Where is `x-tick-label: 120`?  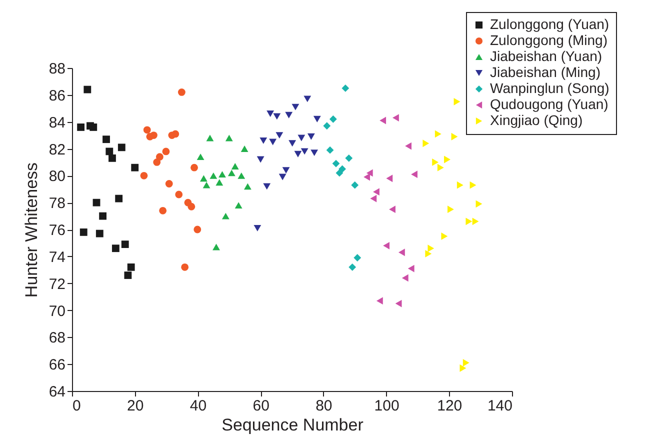
x-tick-label: 120 is located at coordinates (449, 406).